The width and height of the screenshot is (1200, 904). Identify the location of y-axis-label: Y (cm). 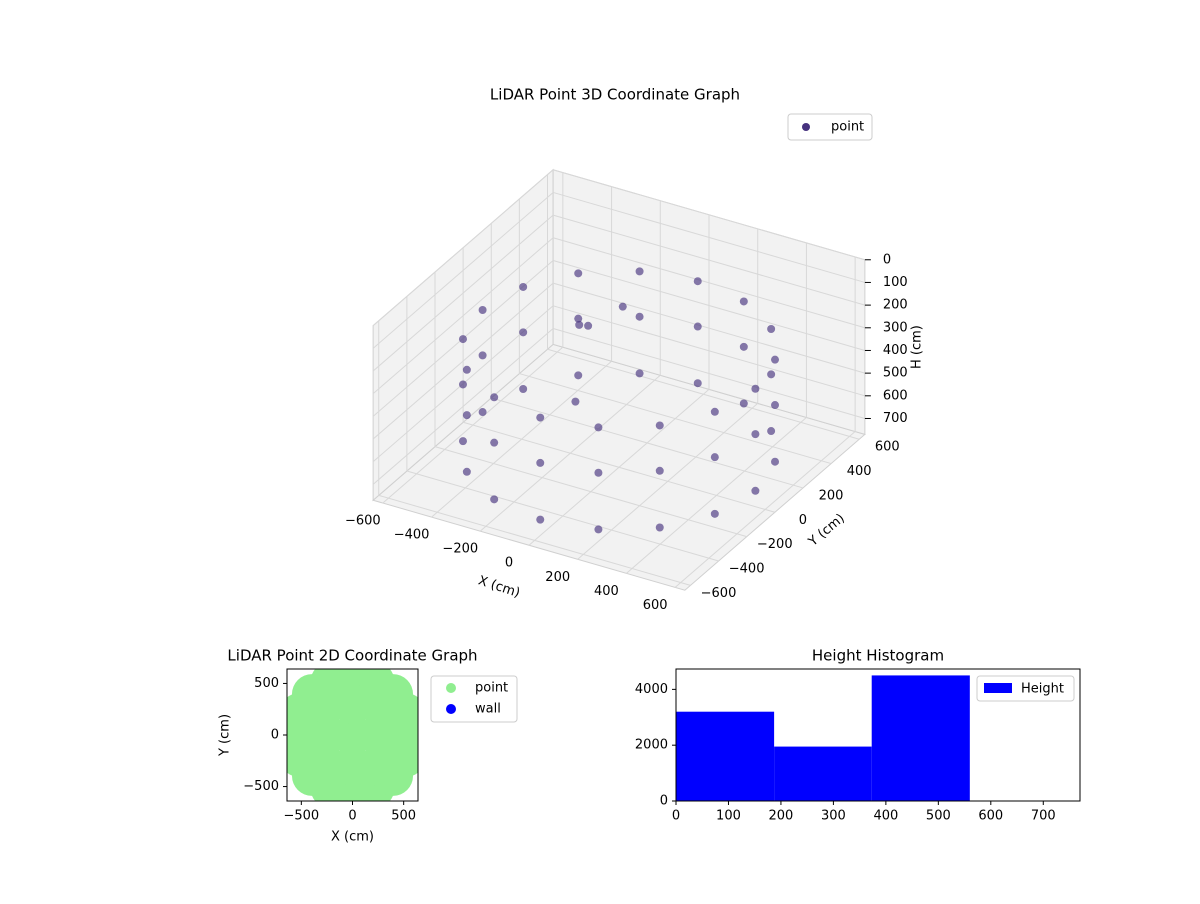
(826, 530).